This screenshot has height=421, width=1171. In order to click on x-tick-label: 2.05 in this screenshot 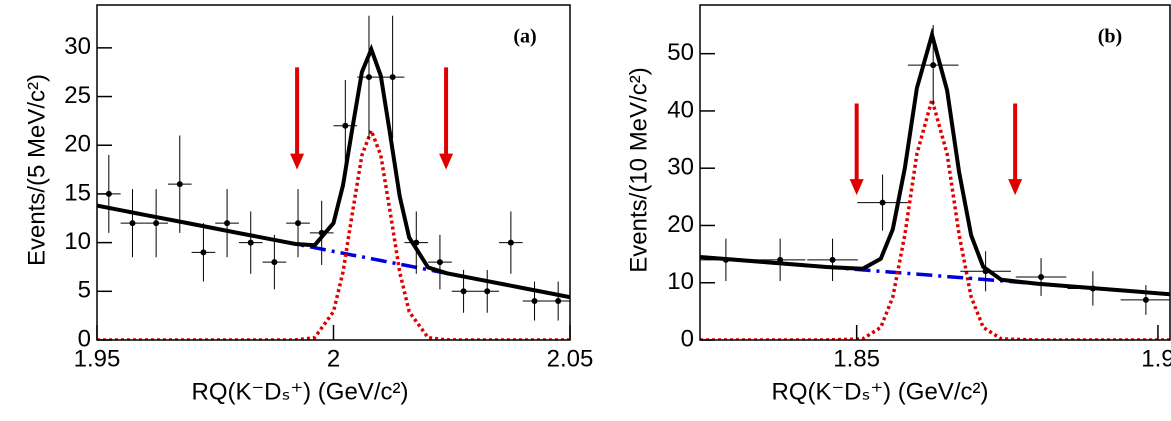, I will do `click(570, 358)`.